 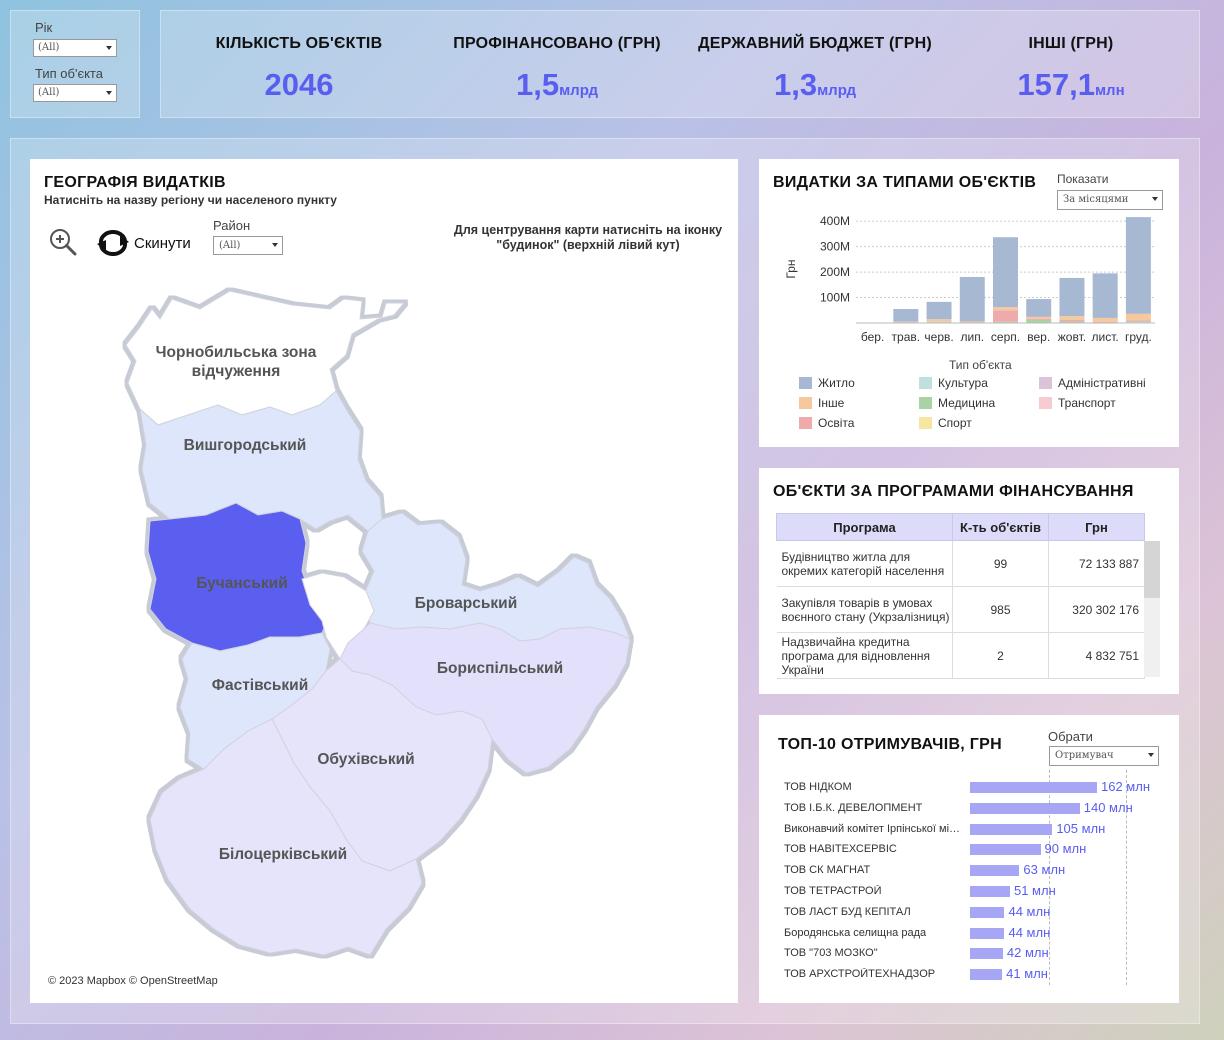 What do you see at coordinates (980, 365) in the screenshot?
I see `legend-title: Тип об'єкта` at bounding box center [980, 365].